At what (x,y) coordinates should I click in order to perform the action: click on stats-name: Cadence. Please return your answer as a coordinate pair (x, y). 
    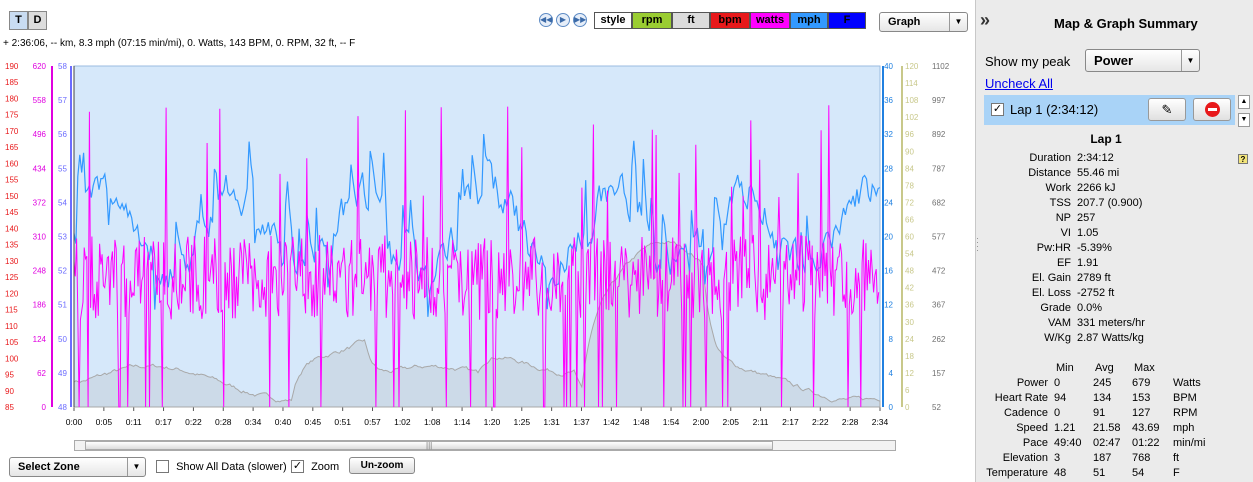
    Looking at the image, I should click on (1025, 413).